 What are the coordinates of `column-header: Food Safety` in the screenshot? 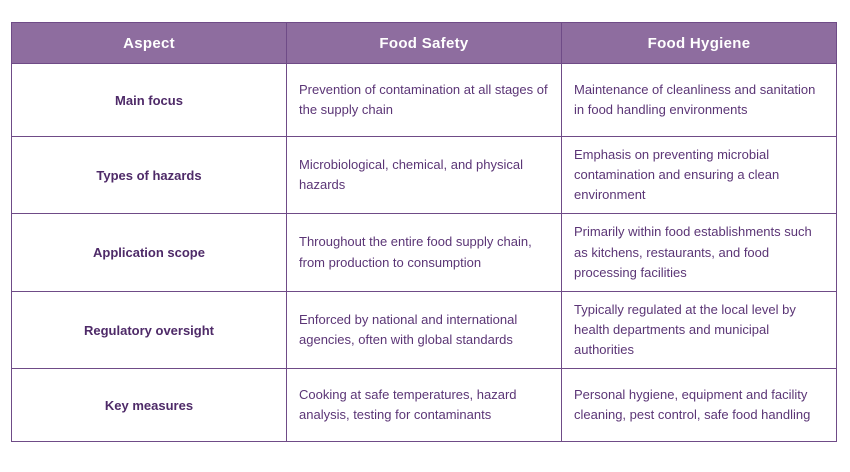 It's located at (424, 43).